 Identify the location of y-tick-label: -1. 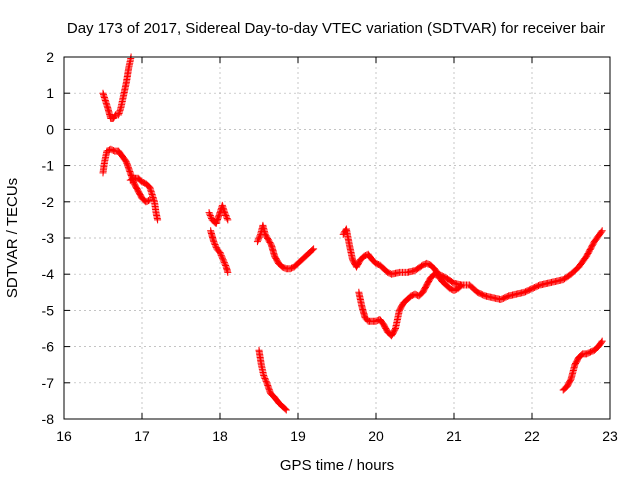
(48, 166).